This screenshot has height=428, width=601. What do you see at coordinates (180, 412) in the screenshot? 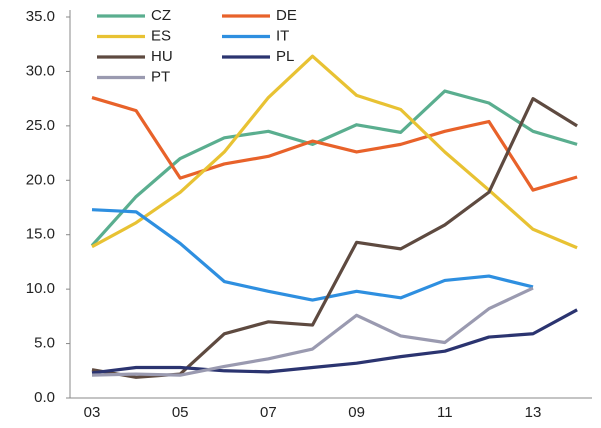
I see `x-tick-label: 05` at bounding box center [180, 412].